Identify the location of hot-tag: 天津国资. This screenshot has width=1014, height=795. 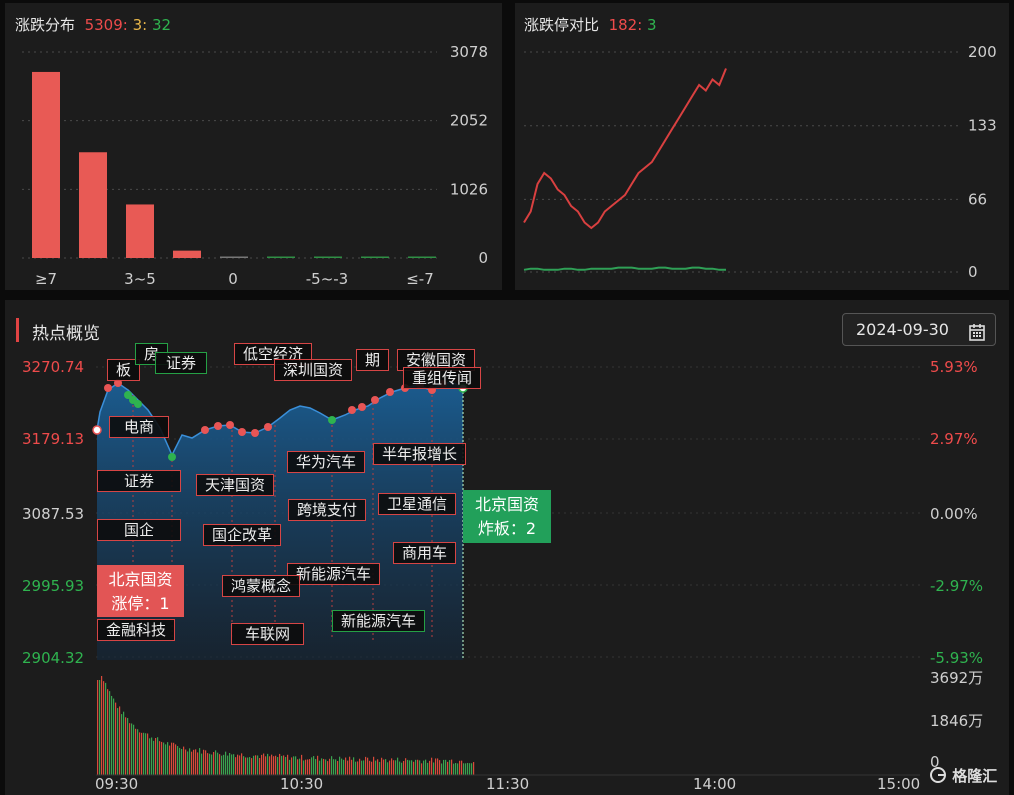
(235, 485).